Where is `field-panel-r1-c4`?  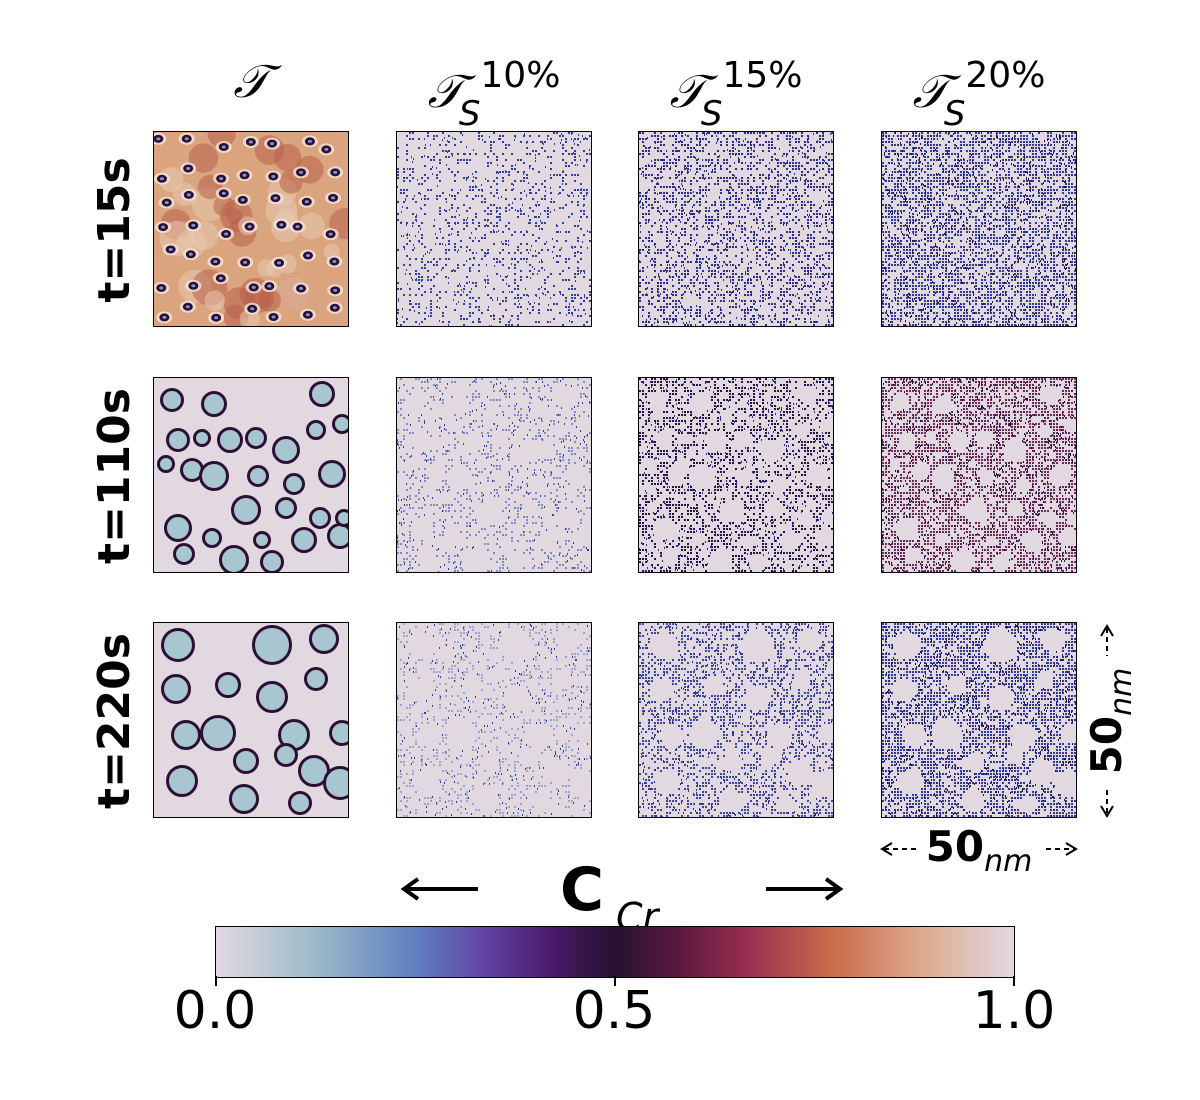
field-panel-r1-c4 is located at coordinates (979, 229).